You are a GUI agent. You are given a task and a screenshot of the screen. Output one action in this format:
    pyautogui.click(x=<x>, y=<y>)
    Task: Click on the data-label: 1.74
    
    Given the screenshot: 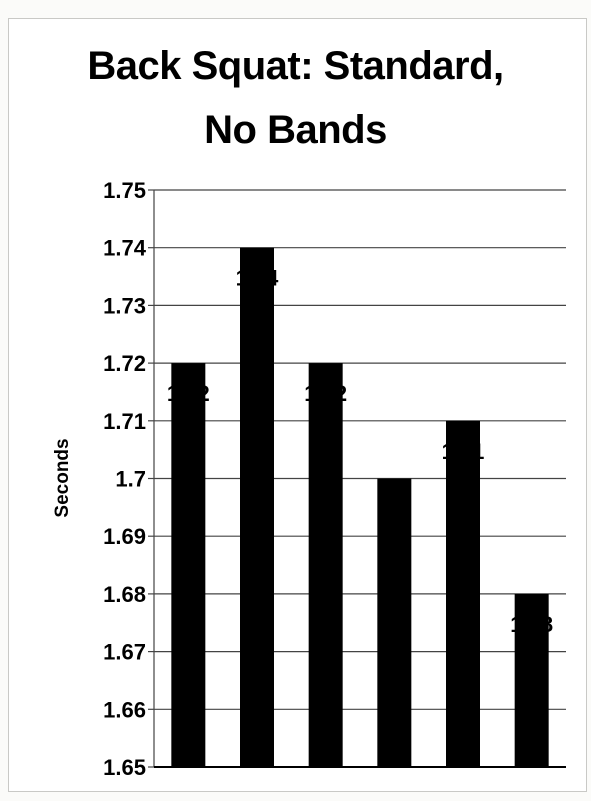 What is the action you would take?
    pyautogui.click(x=258, y=278)
    